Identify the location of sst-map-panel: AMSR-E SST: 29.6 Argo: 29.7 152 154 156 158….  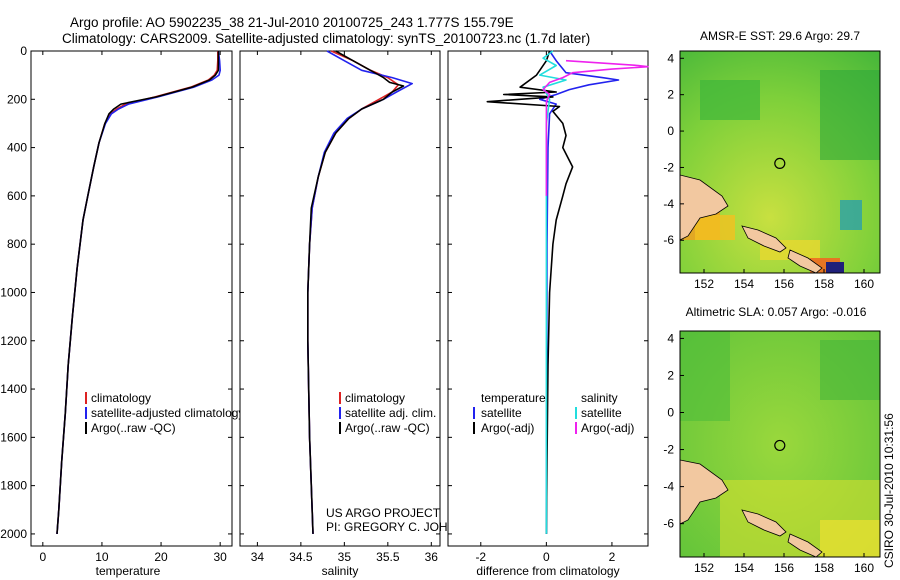
(772, 160).